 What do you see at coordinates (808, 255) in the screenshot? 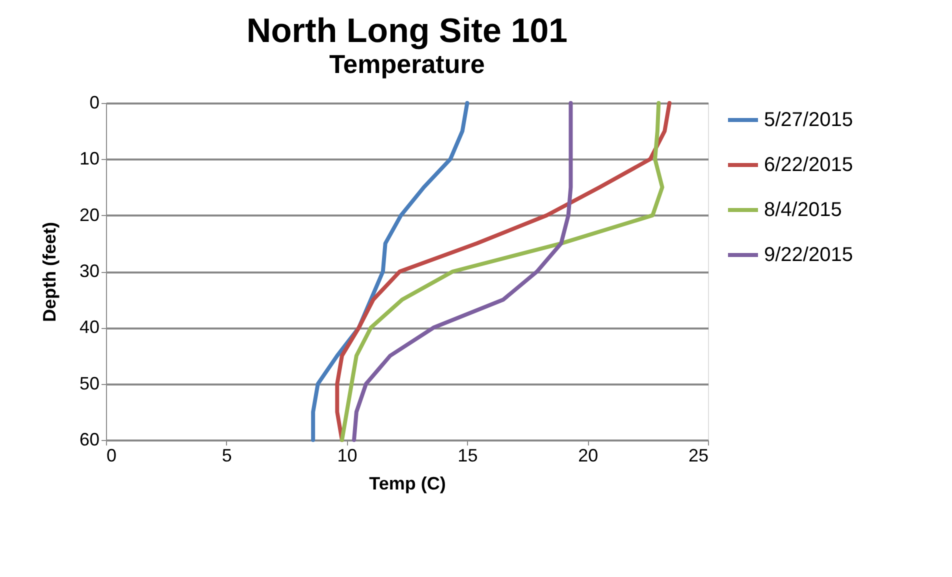
I see `legend-label: 9/22/2015` at bounding box center [808, 255].